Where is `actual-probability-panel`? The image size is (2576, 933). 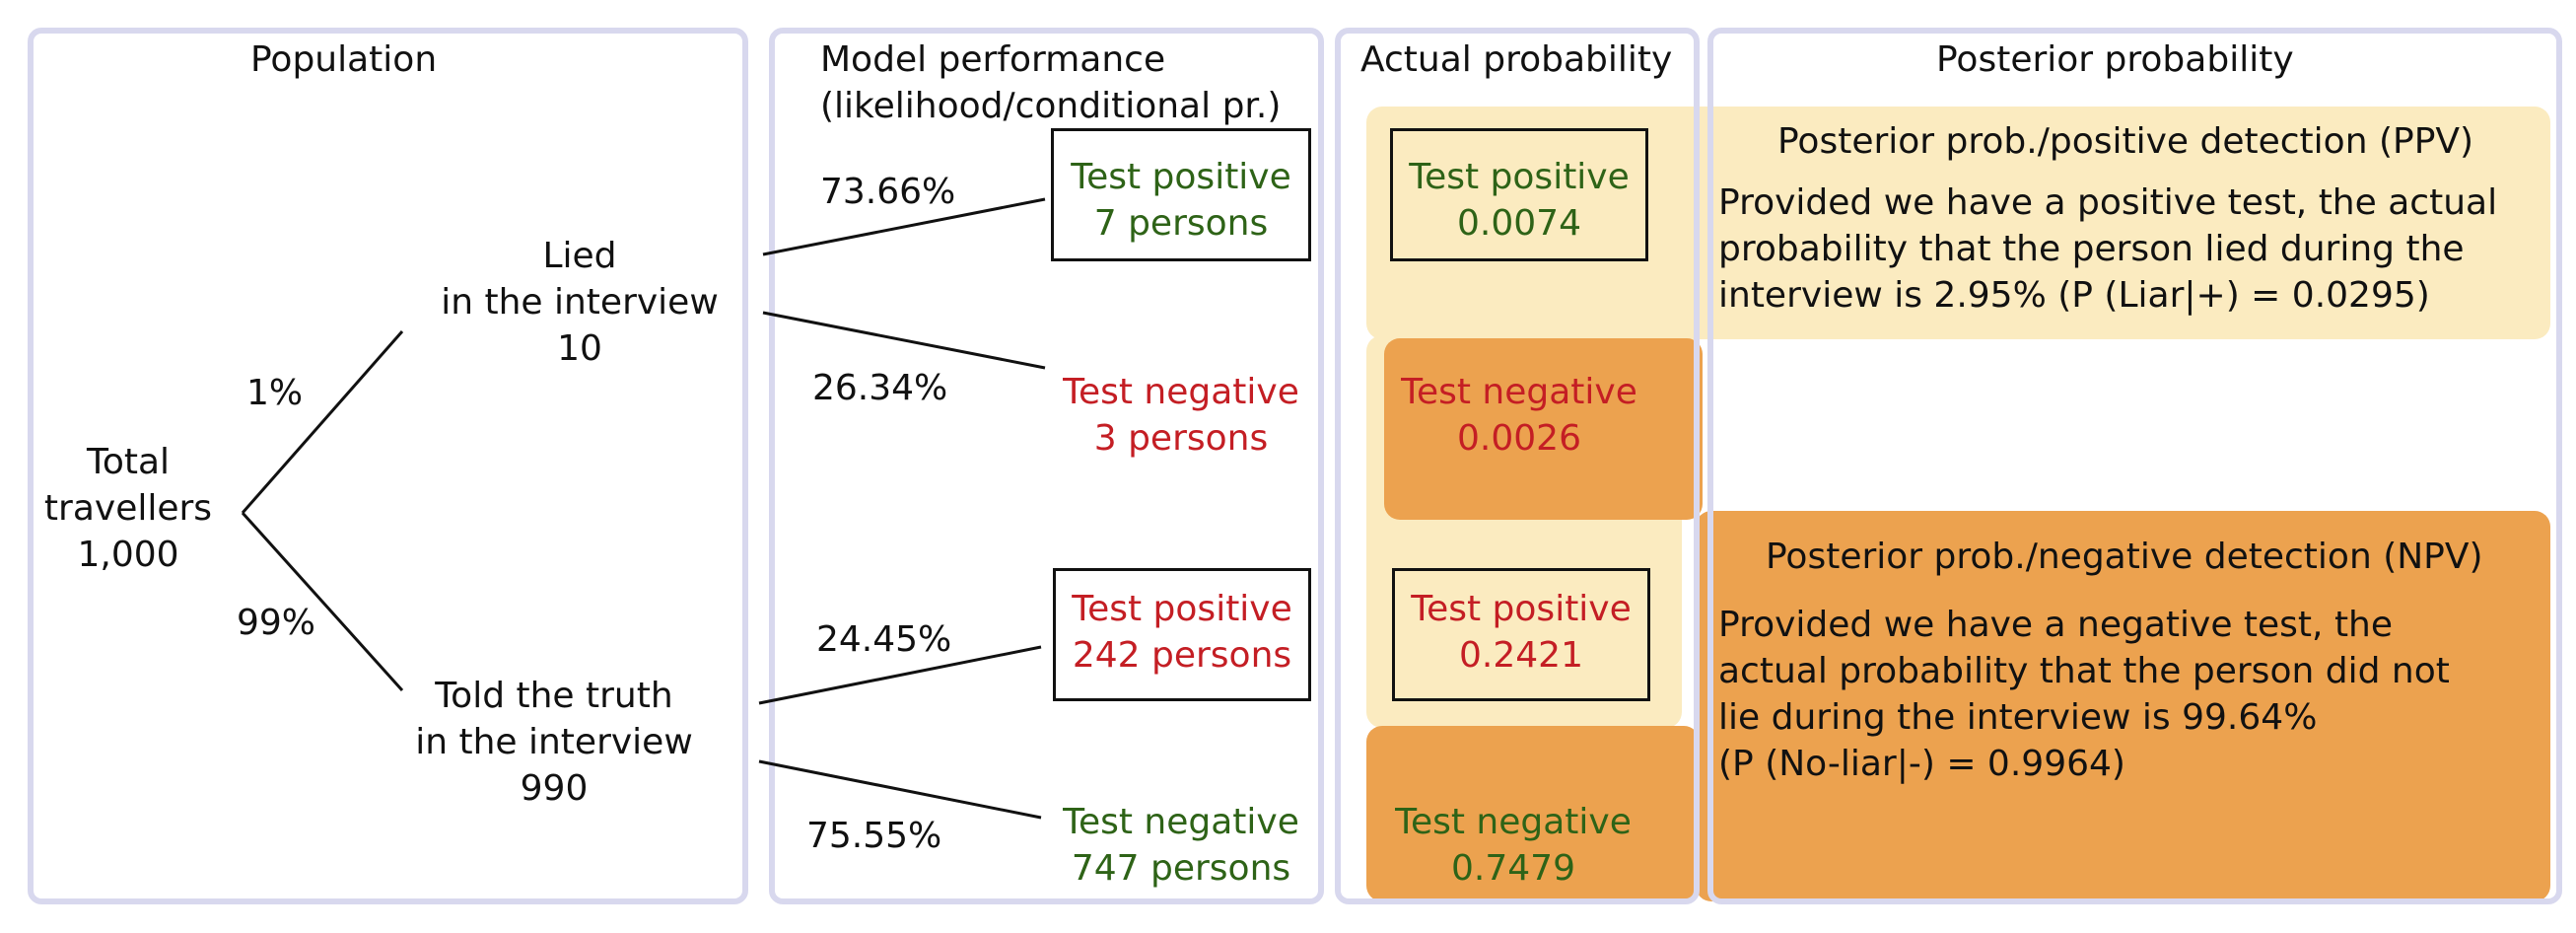
actual-probability-panel is located at coordinates (1517, 466).